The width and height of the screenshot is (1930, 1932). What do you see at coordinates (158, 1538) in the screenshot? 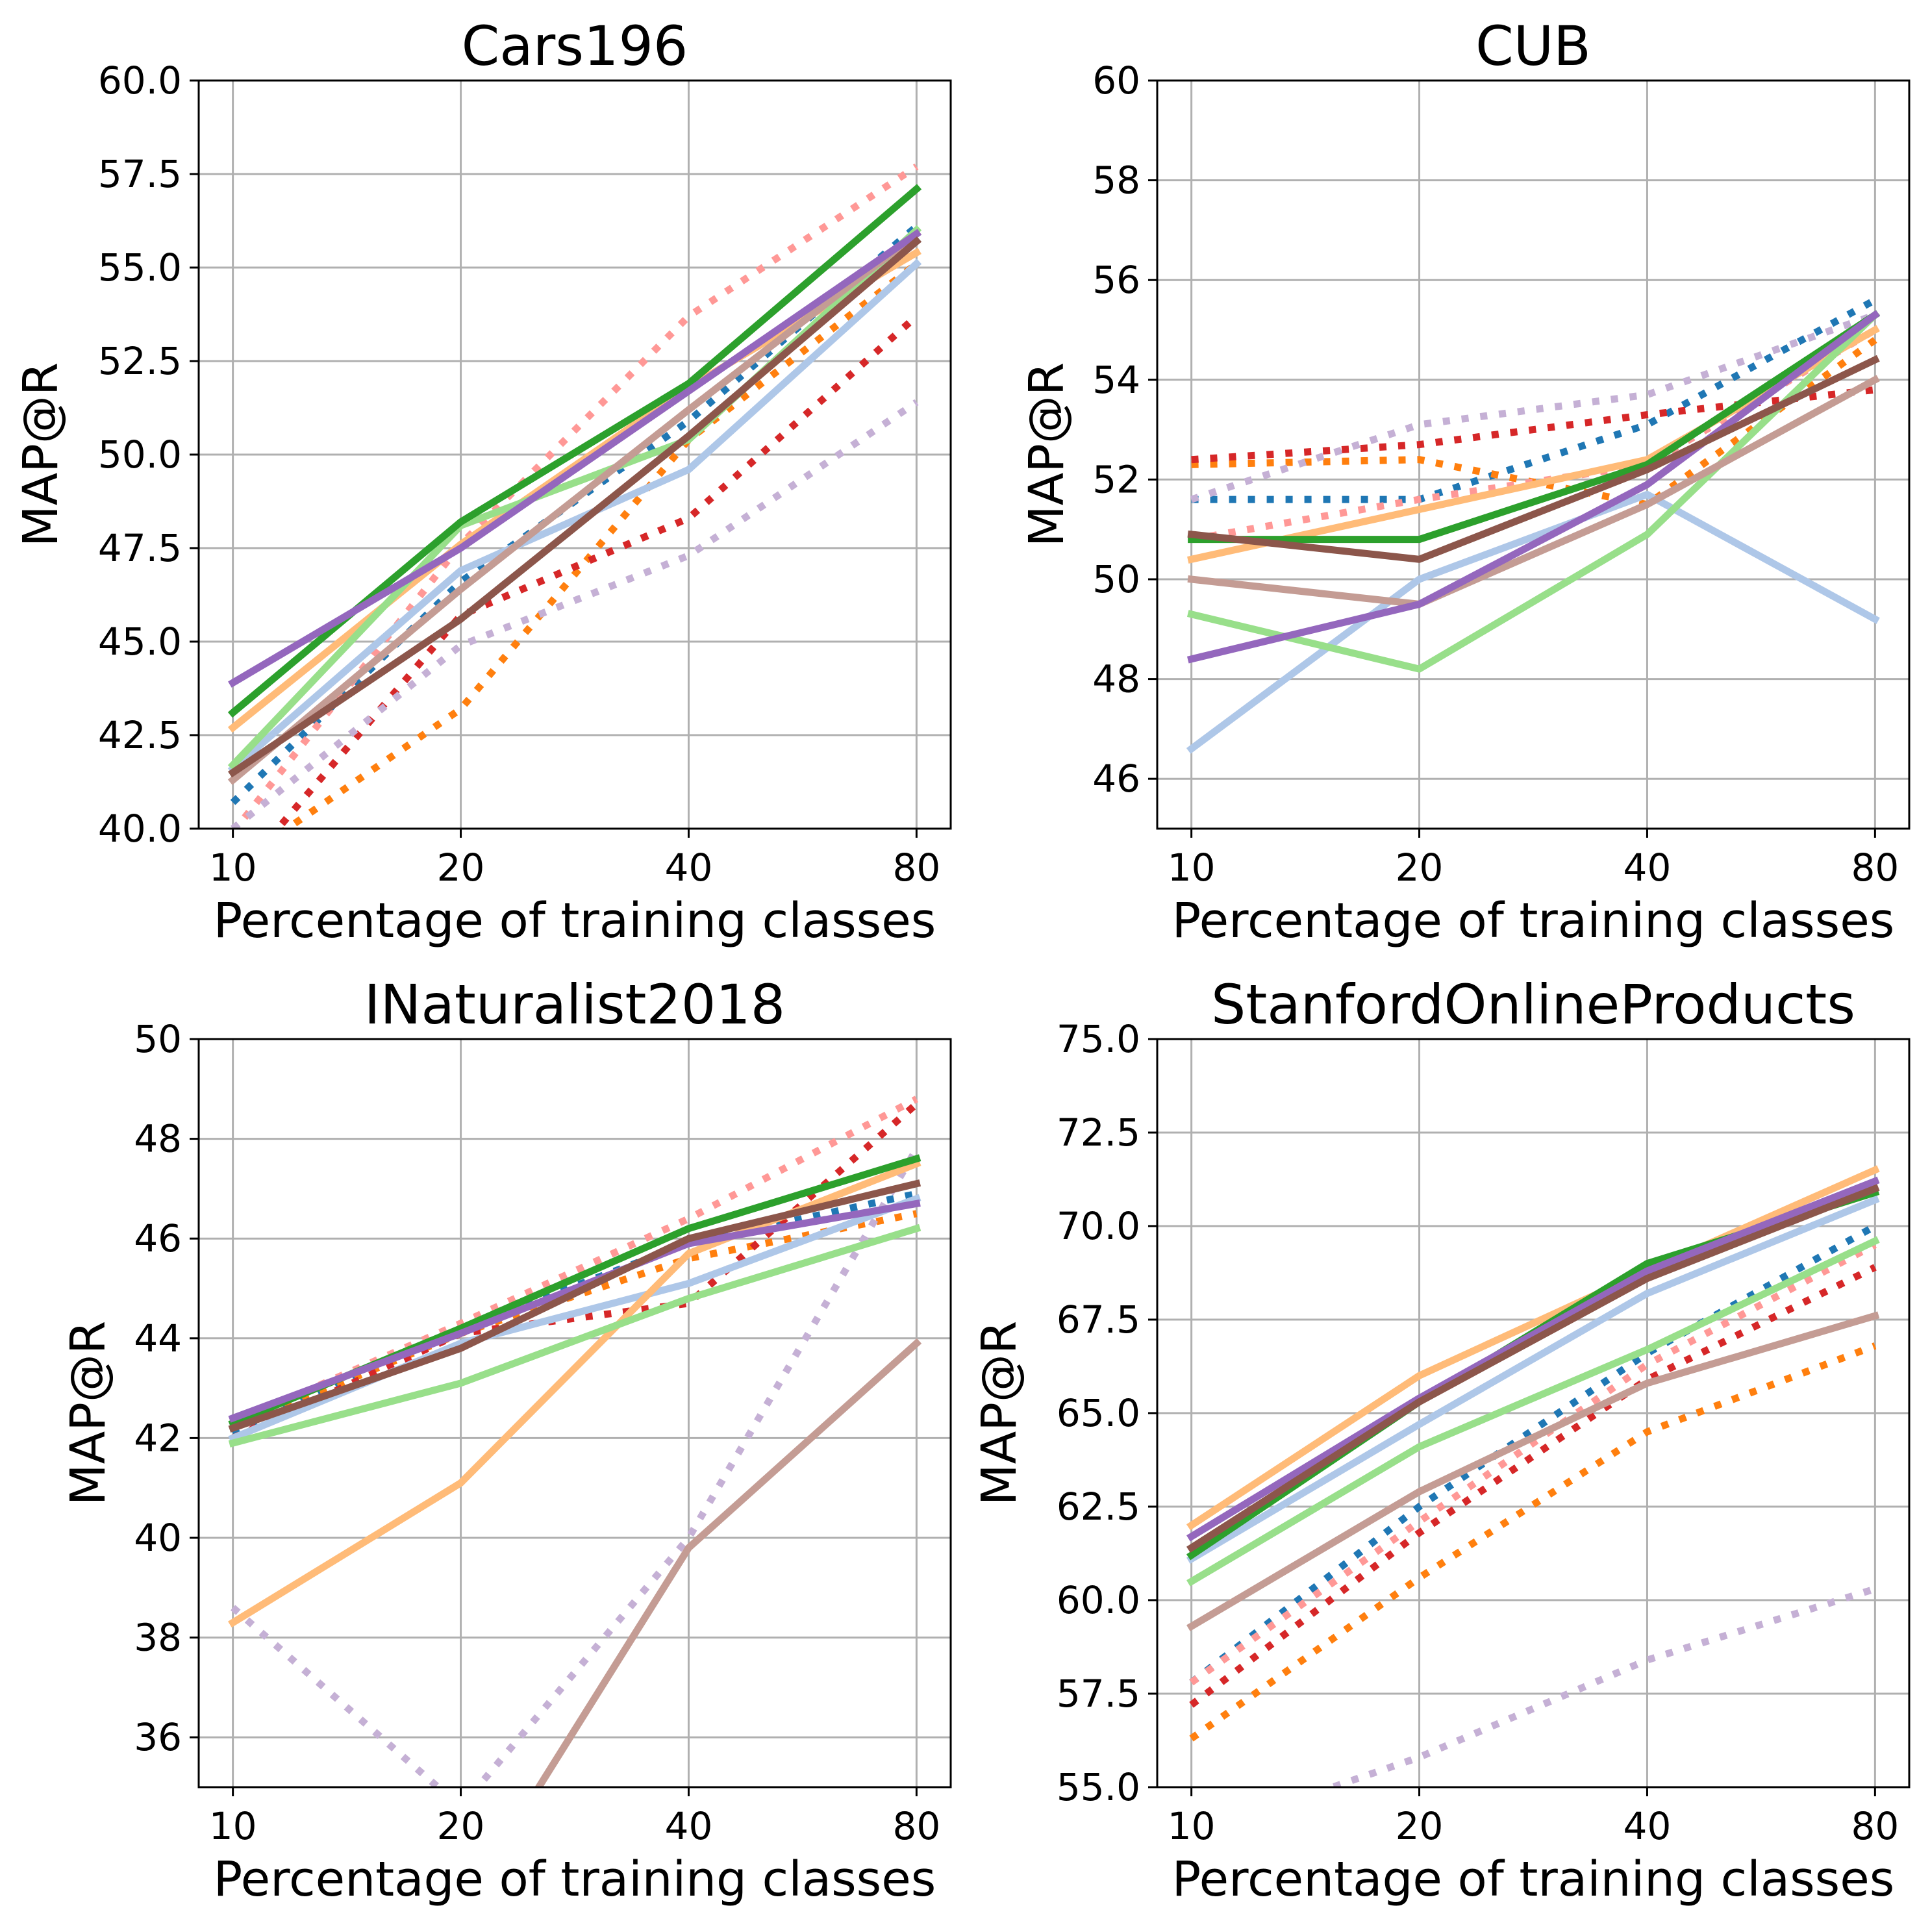
I see `y-tick-label: 40` at bounding box center [158, 1538].